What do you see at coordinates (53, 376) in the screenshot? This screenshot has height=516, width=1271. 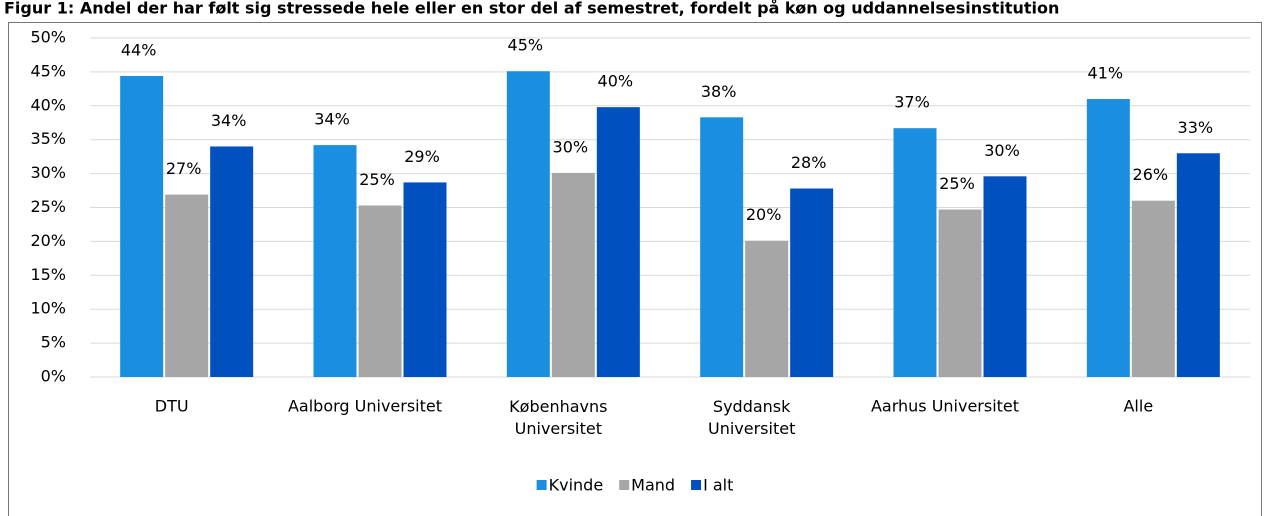 I see `y-tick-label: 0%` at bounding box center [53, 376].